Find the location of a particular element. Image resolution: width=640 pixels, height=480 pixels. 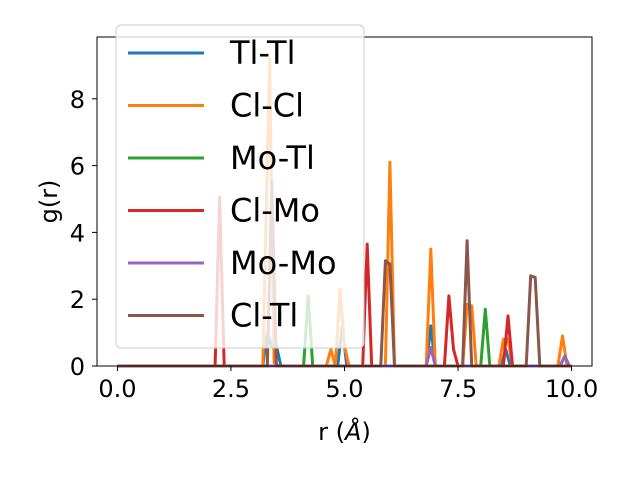

y-tick-label: 2 is located at coordinates (77, 300).